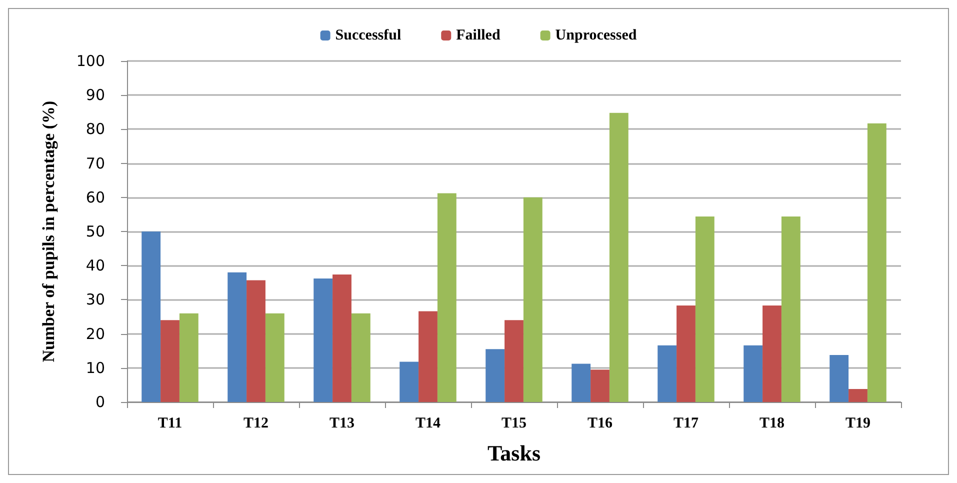 The height and width of the screenshot is (483, 957). I want to click on y-axis-title: Number of pupils in percentage (%), so click(48, 231).